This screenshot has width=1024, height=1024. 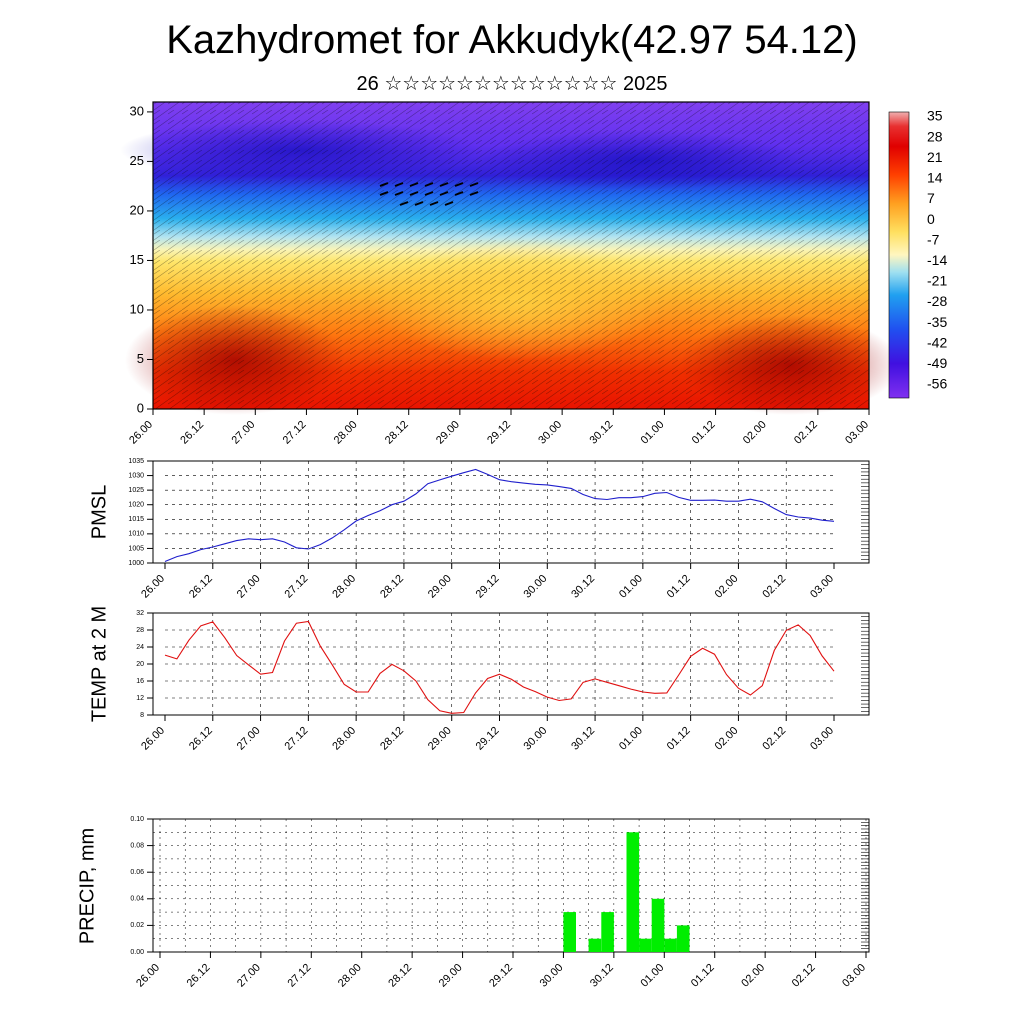 What do you see at coordinates (933, 239) in the screenshot?
I see `colorbar-label: -7` at bounding box center [933, 239].